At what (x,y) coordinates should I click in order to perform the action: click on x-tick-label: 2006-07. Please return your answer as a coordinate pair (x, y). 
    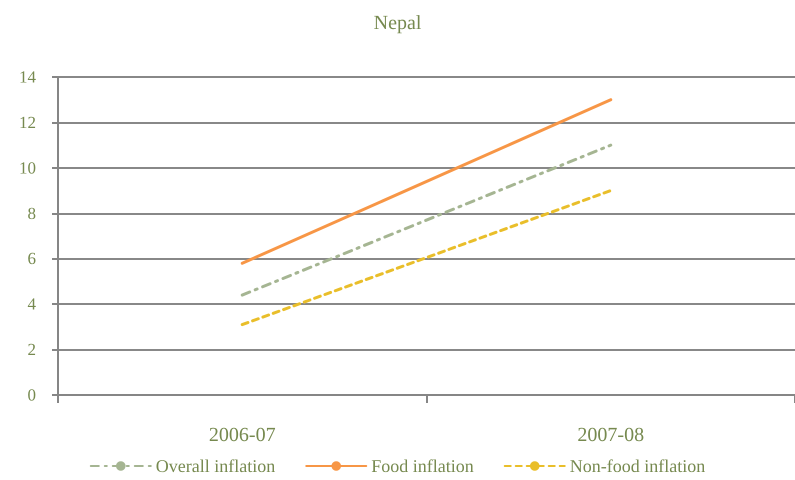
    Looking at the image, I should click on (242, 435).